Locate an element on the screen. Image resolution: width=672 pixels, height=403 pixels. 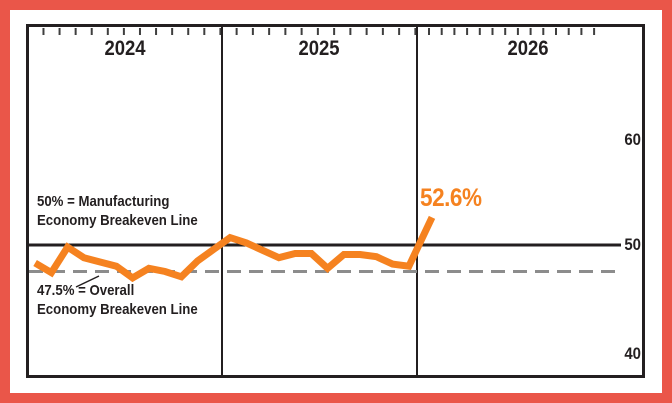
overall-breakeven-note-line1: 47.5% = Overall is located at coordinates (86, 290).